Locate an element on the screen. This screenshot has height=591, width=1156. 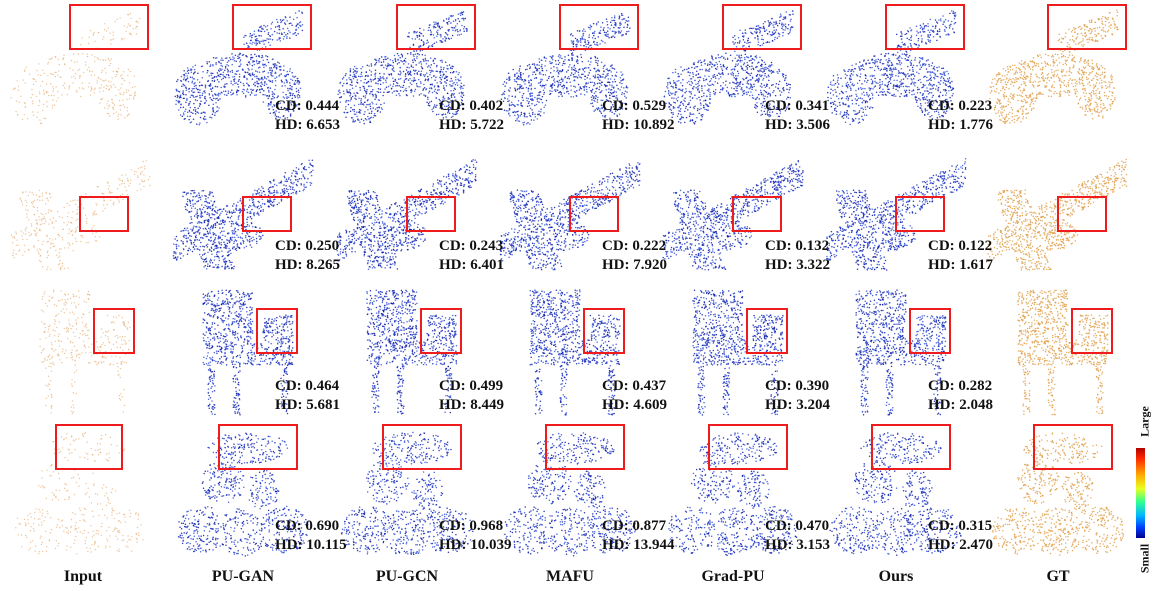
metric-cd: CD: 0.315 is located at coordinates (960, 526).